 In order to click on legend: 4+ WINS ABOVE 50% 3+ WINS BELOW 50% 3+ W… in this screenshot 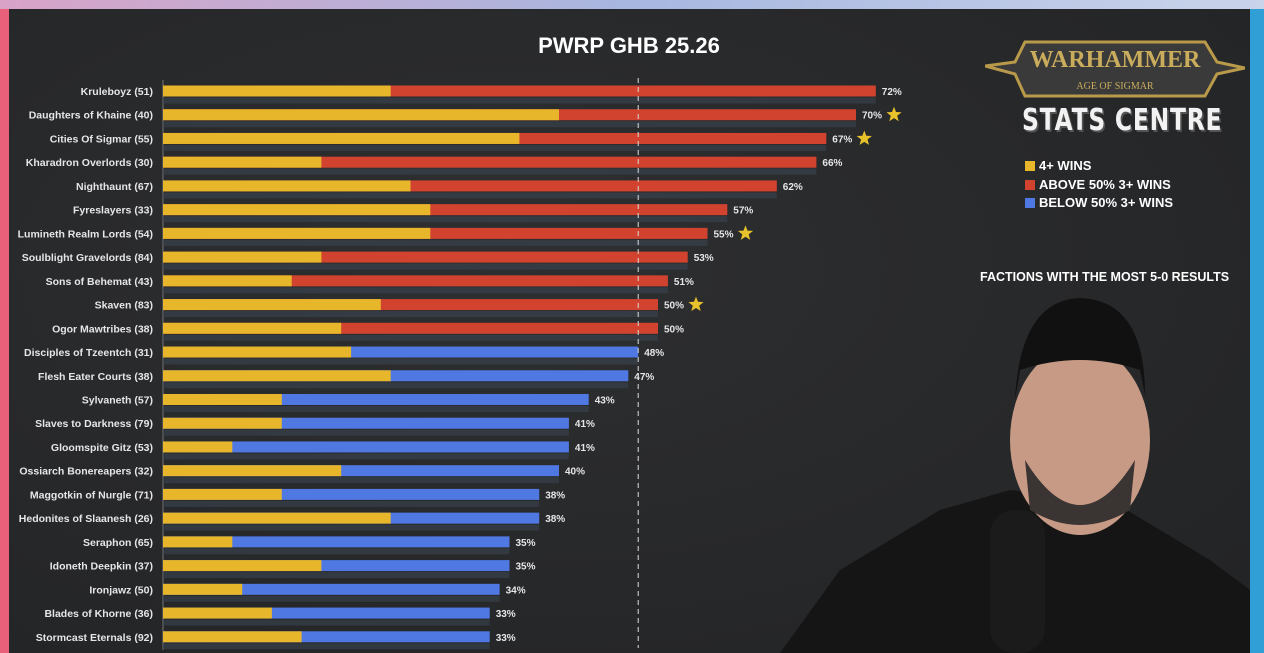, I will do `click(1099, 185)`.